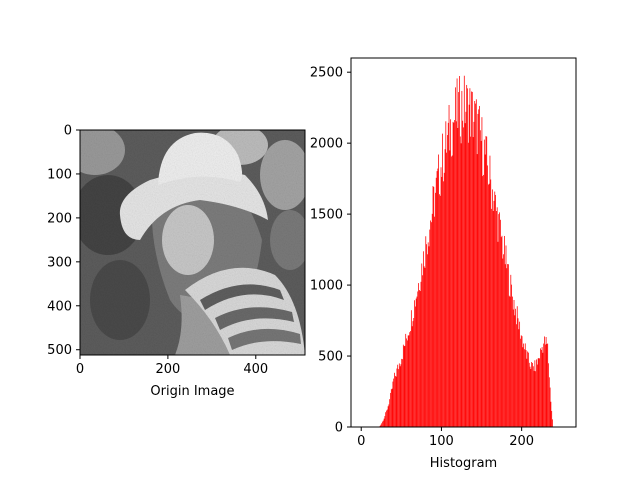  What do you see at coordinates (326, 73) in the screenshot?
I see `histogram-y-tick-label-5: 2500` at bounding box center [326, 73].